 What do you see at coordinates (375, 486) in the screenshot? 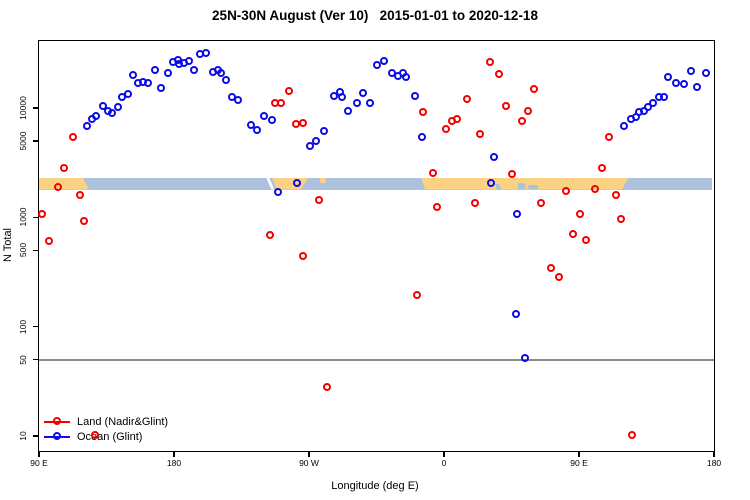
I see `x-axis-title: Longitude (deg E)` at bounding box center [375, 486].